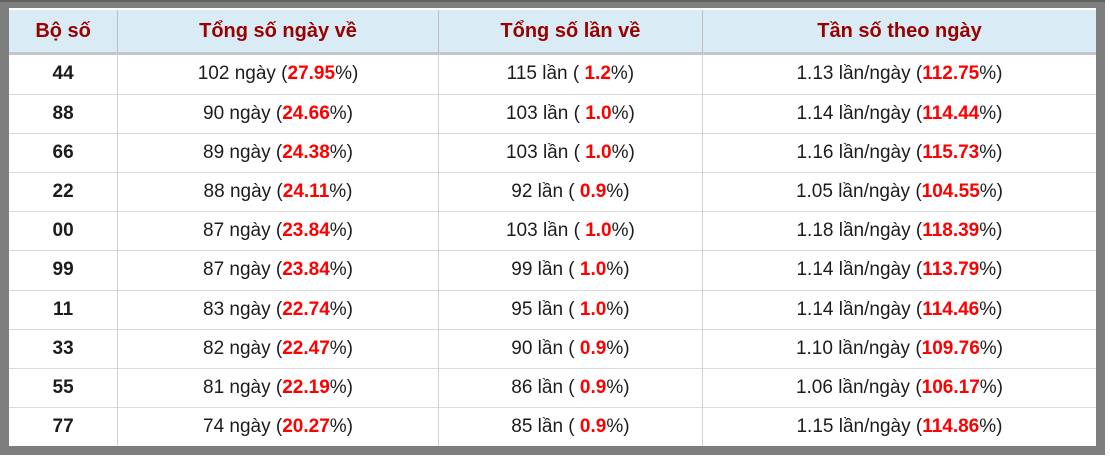  What do you see at coordinates (570, 74) in the screenshot?
I see `cell-total-times: 115 lần ( 1.2%)` at bounding box center [570, 74].